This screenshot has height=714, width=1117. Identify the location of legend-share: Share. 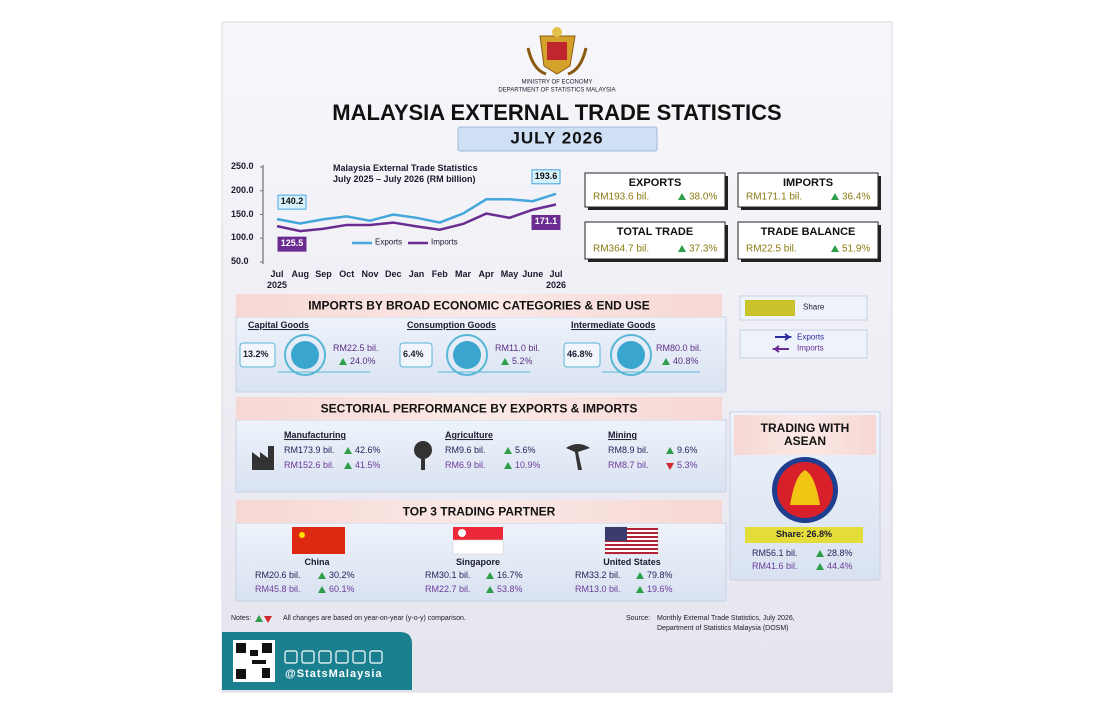
(814, 307).